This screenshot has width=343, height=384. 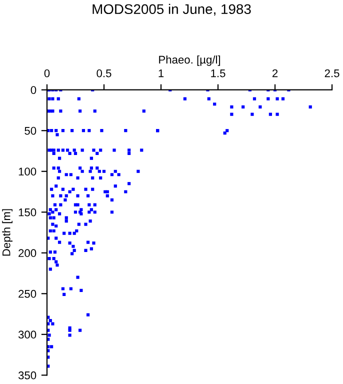 What do you see at coordinates (104, 73) in the screenshot?
I see `x-tick-label: 0.5` at bounding box center [104, 73].